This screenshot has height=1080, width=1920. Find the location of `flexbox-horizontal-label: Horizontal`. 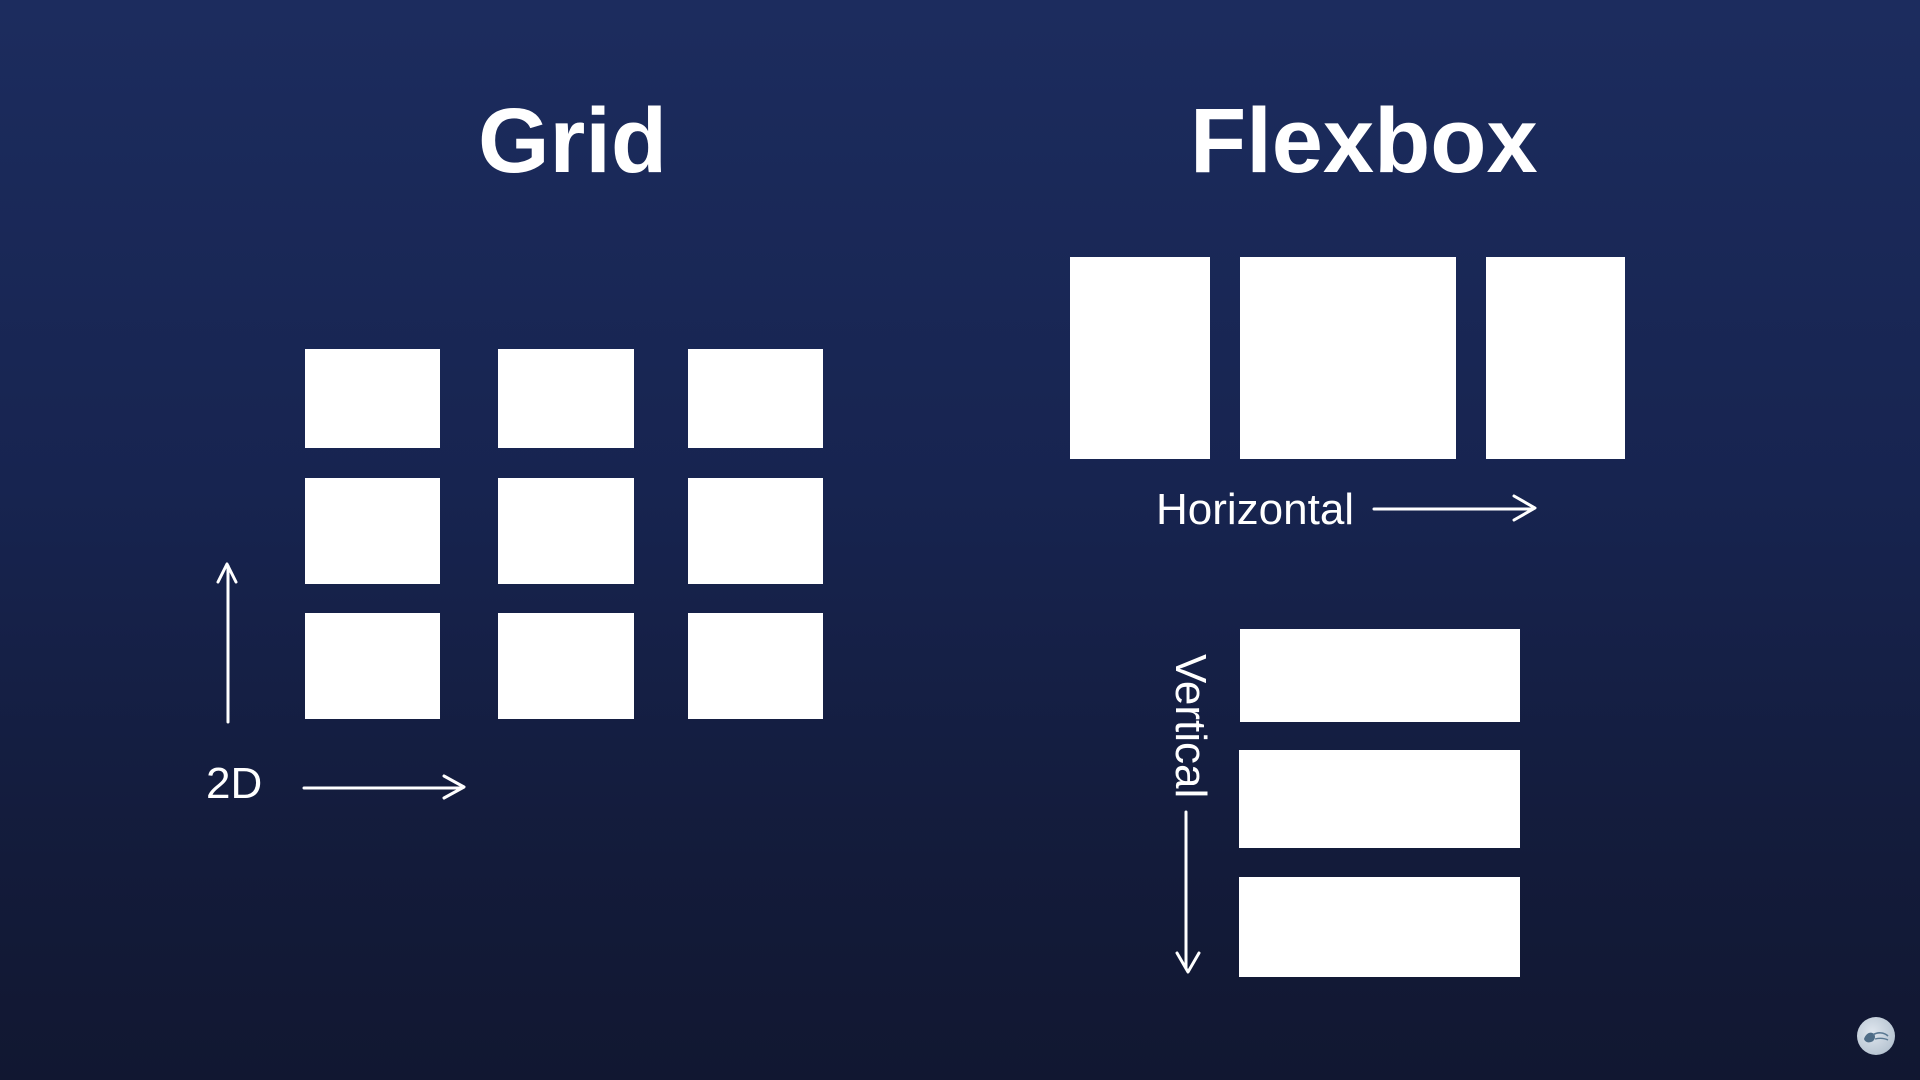

flexbox-horizontal-label: Horizontal is located at coordinates (1255, 509).